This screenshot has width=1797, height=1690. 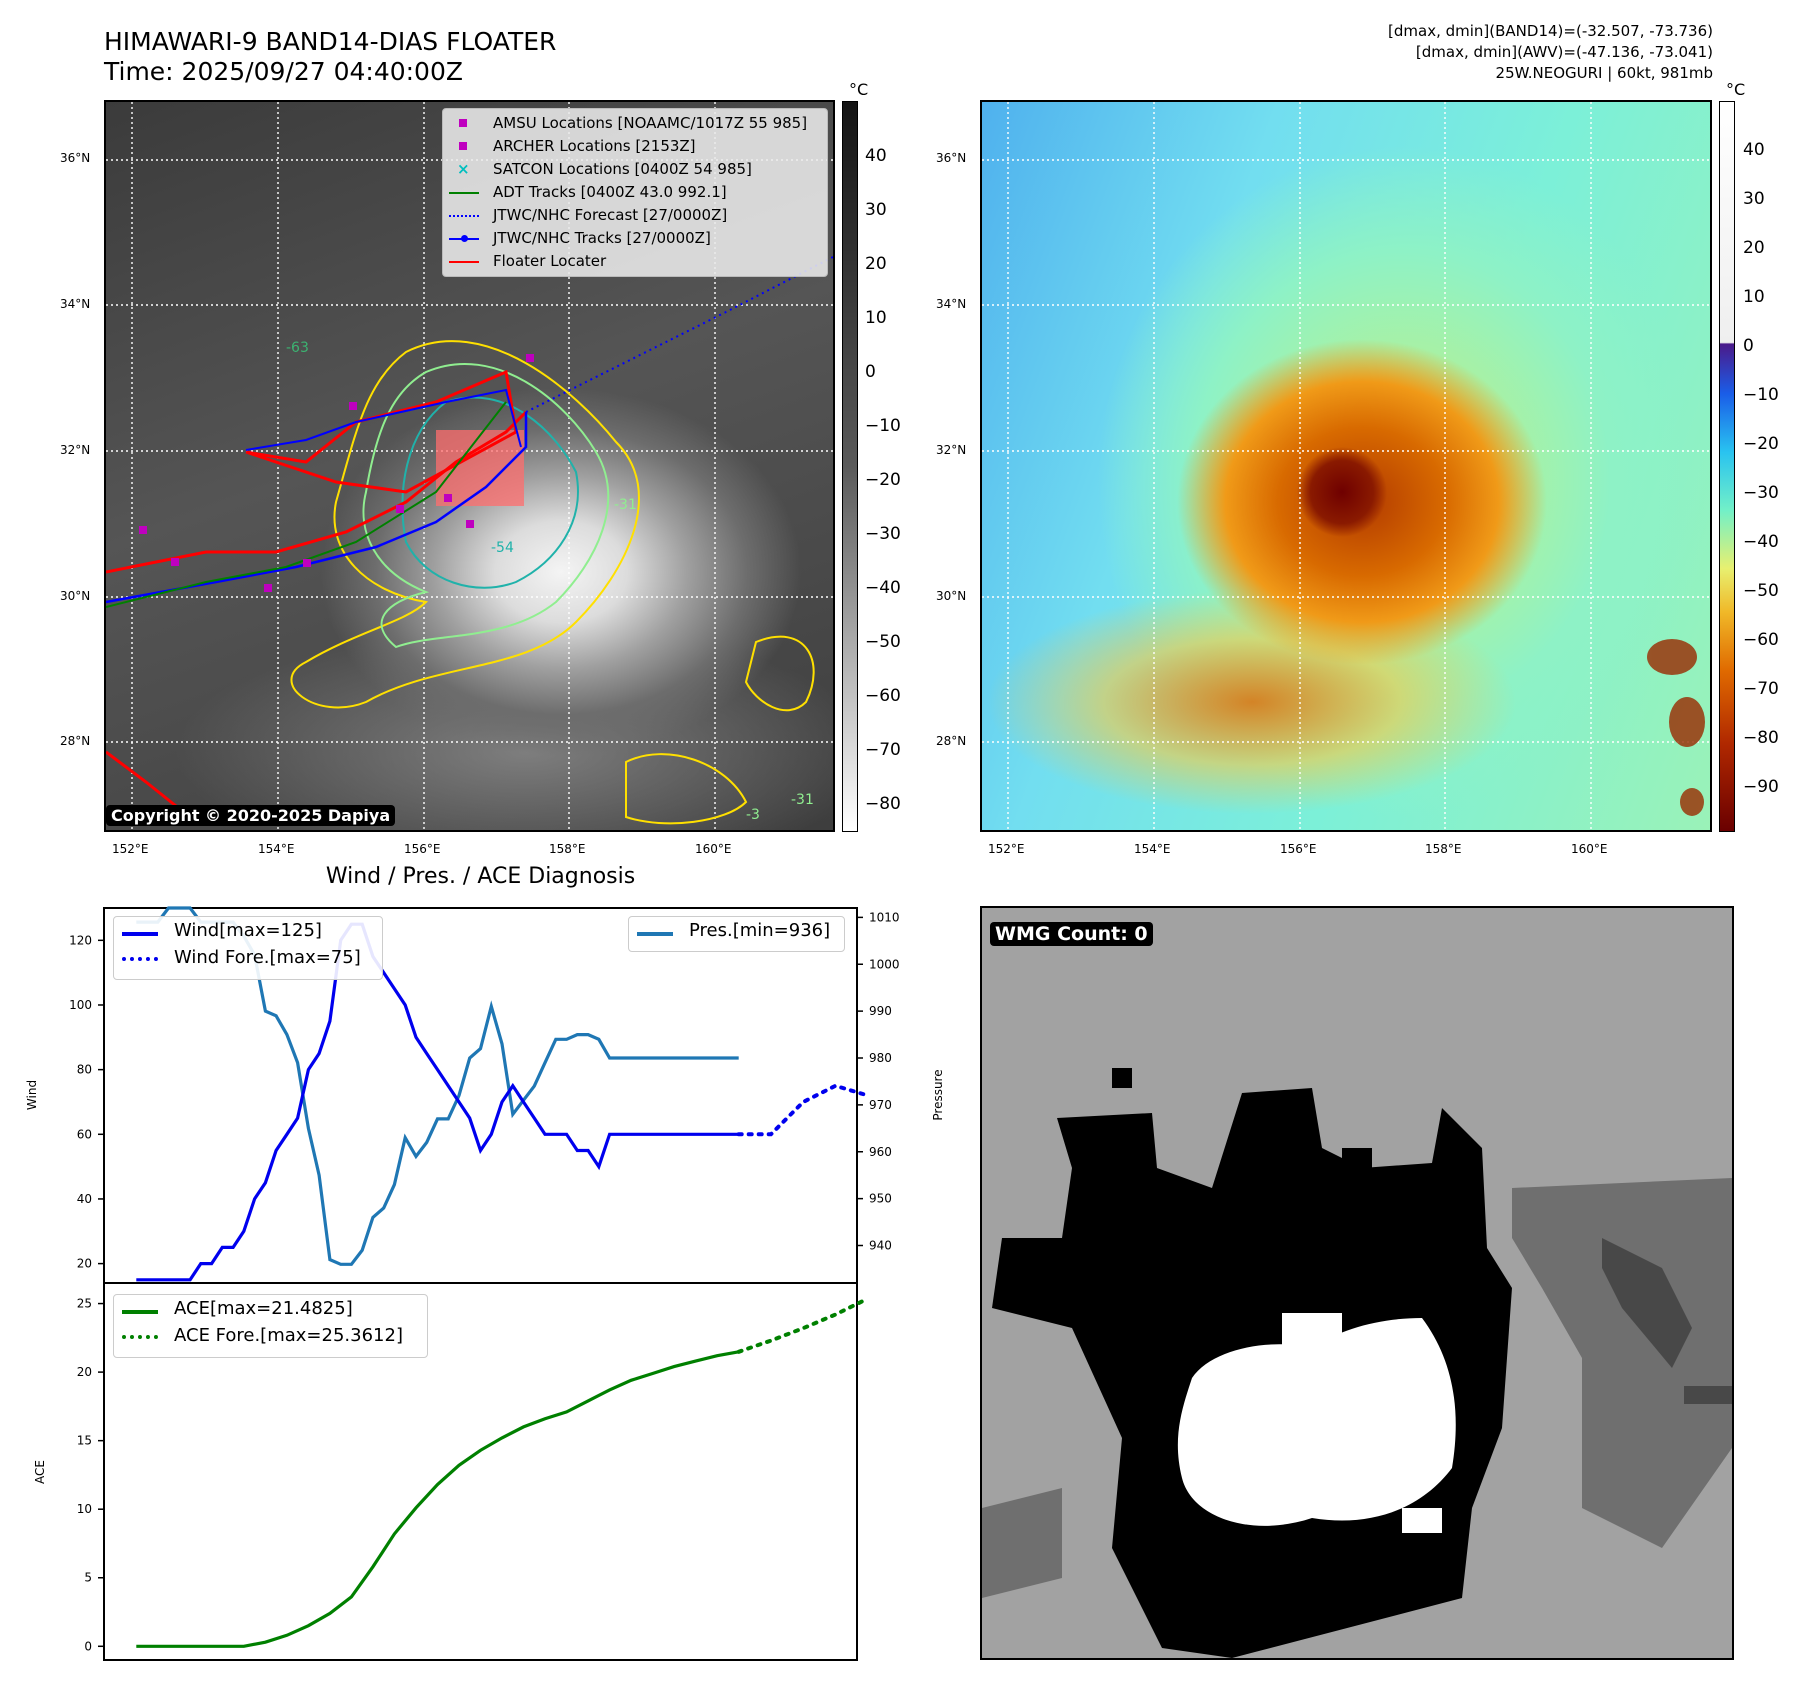 I want to click on awv-colorbar-tick: 20, so click(x=1754, y=248).